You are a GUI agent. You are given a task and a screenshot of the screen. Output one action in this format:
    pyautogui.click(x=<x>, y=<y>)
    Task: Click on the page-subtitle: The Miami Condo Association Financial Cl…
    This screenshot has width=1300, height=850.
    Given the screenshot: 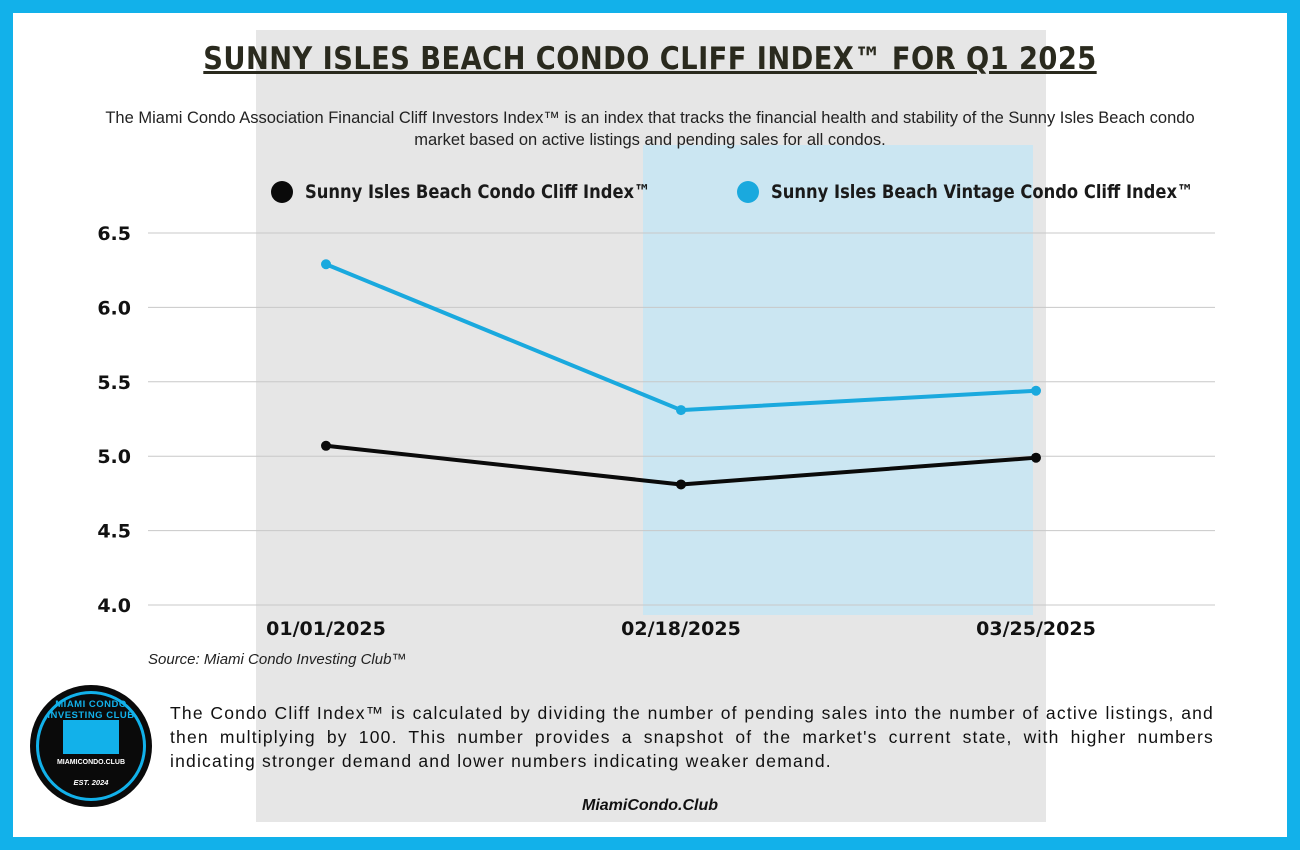 What is the action you would take?
    pyautogui.click(x=650, y=129)
    